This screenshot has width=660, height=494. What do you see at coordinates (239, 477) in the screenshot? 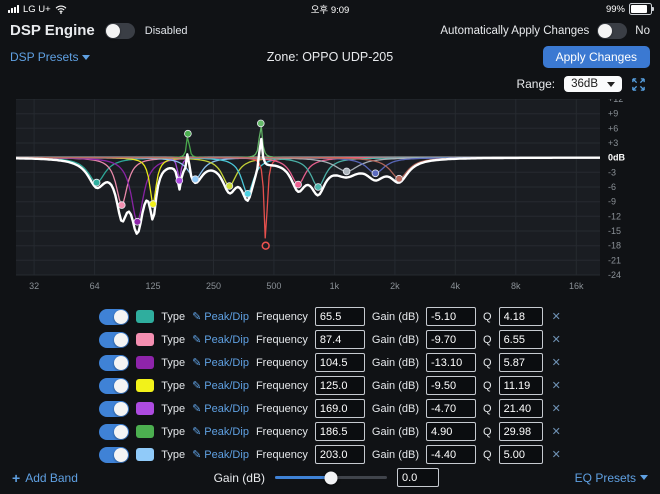
I see `master-gain-label: Gain (dB)` at bounding box center [239, 477].